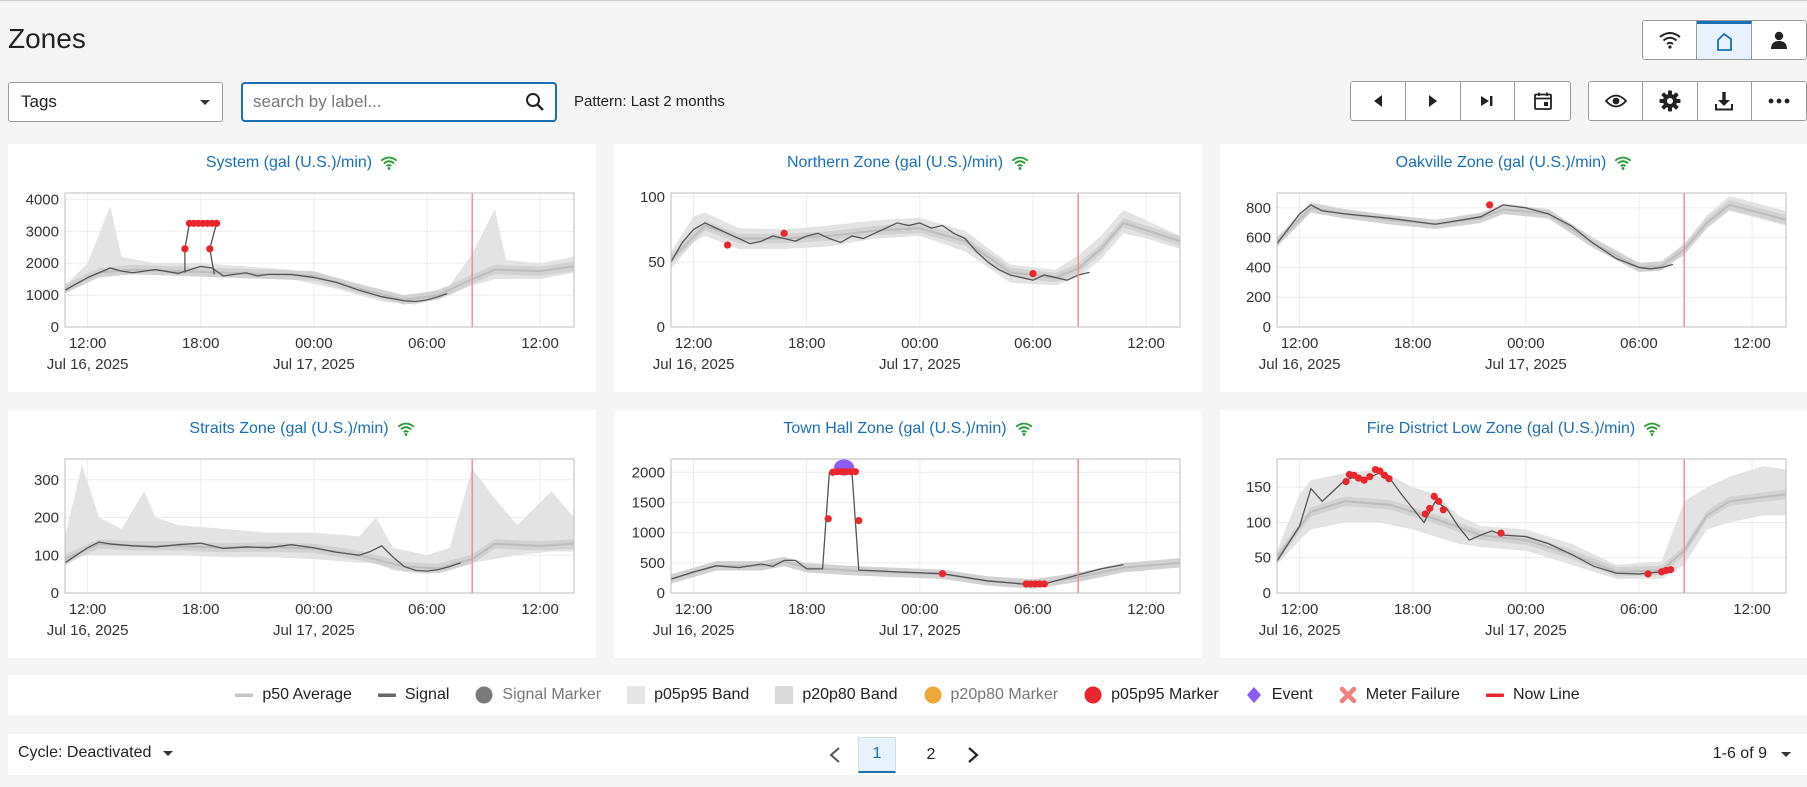  I want to click on visibility-button, so click(1616, 101).